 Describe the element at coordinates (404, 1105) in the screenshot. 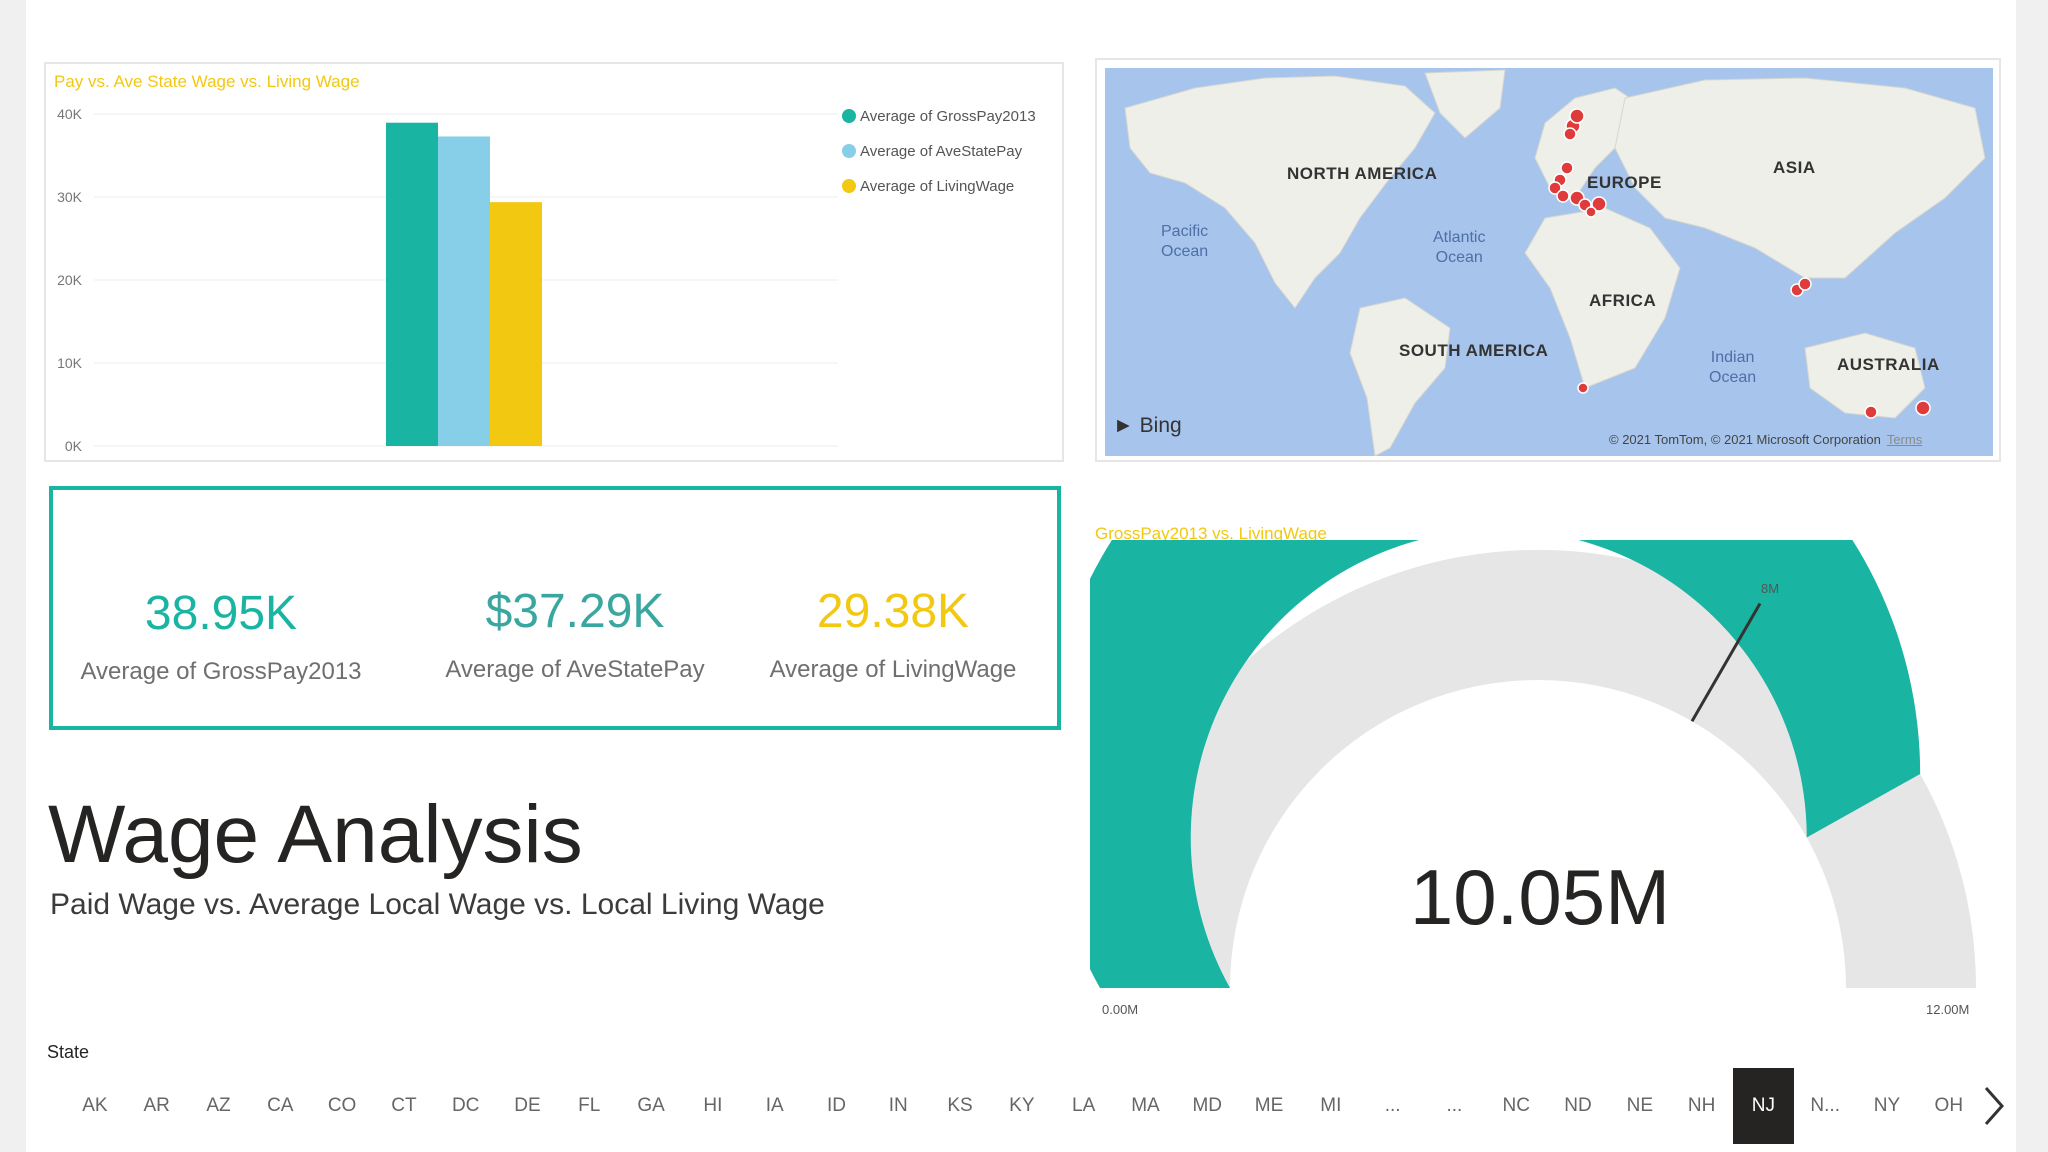

I see `slicer-item: CT` at that location.